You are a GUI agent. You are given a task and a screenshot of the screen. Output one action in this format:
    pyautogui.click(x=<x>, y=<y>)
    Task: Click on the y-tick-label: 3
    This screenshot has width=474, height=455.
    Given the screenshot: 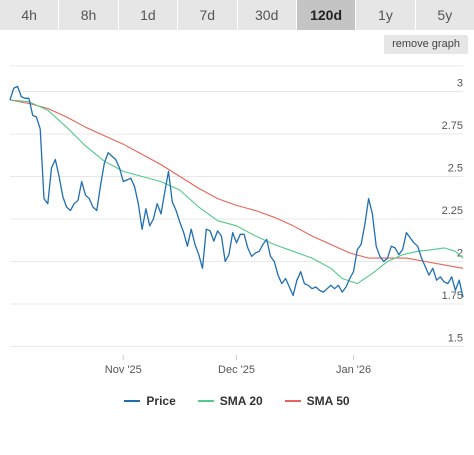 What is the action you would take?
    pyautogui.click(x=460, y=84)
    